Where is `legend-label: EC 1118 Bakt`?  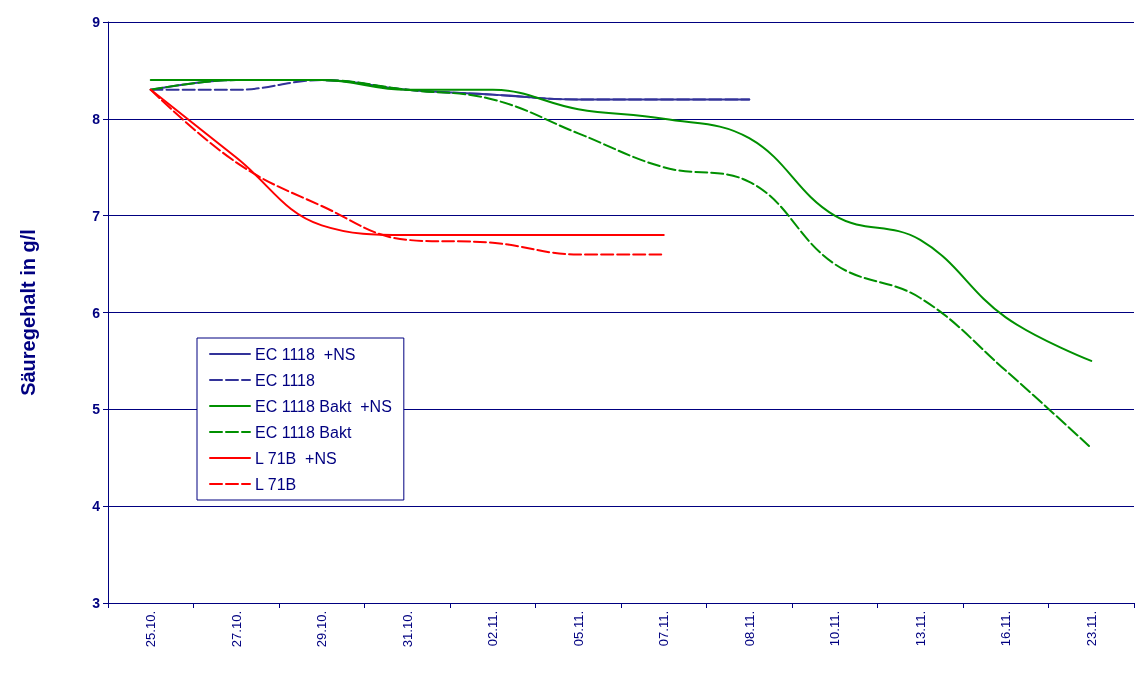
legend-label: EC 1118 Bakt is located at coordinates (303, 432).